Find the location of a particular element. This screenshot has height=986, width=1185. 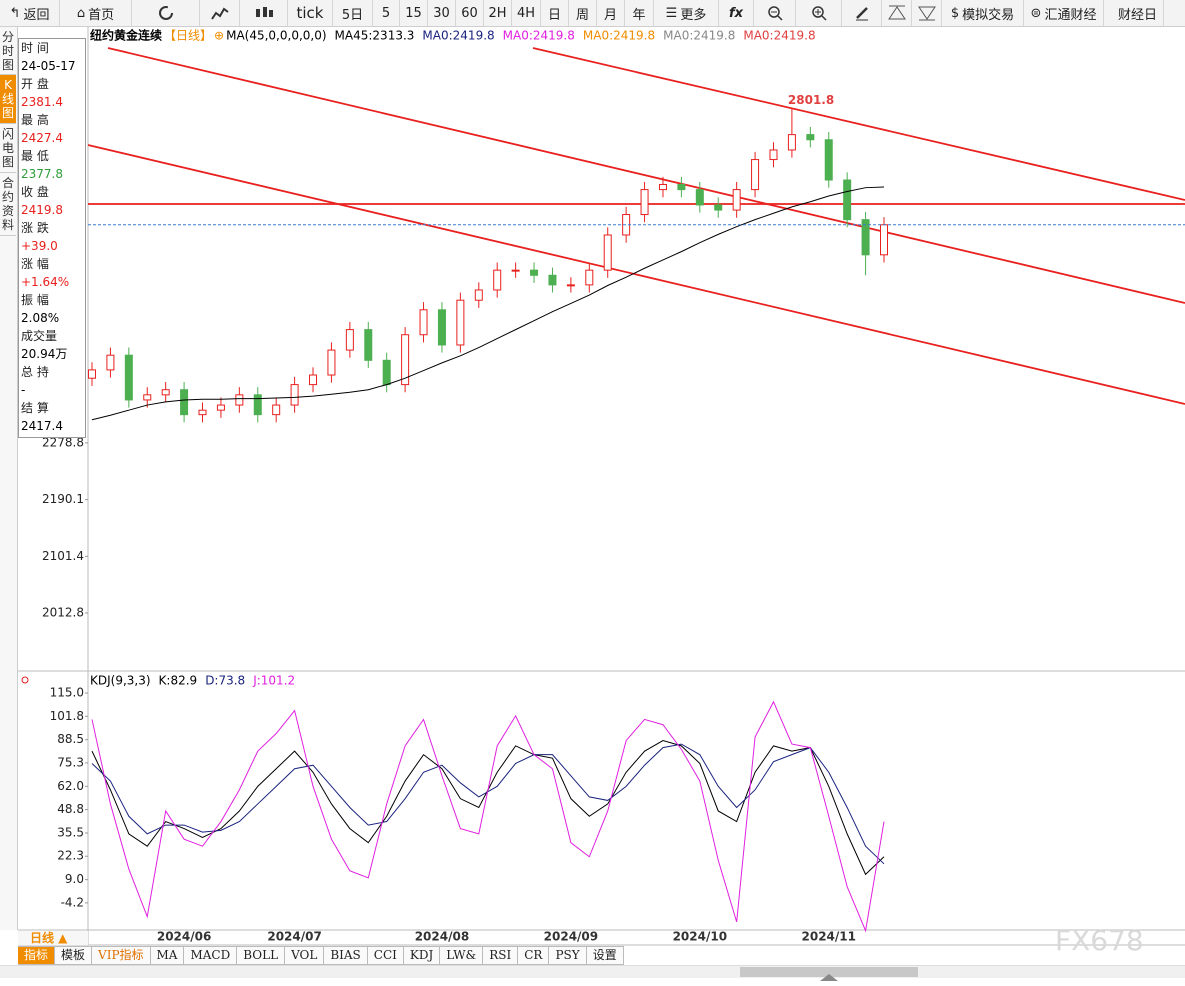

y-tick-label: 2278.8 is located at coordinates (63, 442).